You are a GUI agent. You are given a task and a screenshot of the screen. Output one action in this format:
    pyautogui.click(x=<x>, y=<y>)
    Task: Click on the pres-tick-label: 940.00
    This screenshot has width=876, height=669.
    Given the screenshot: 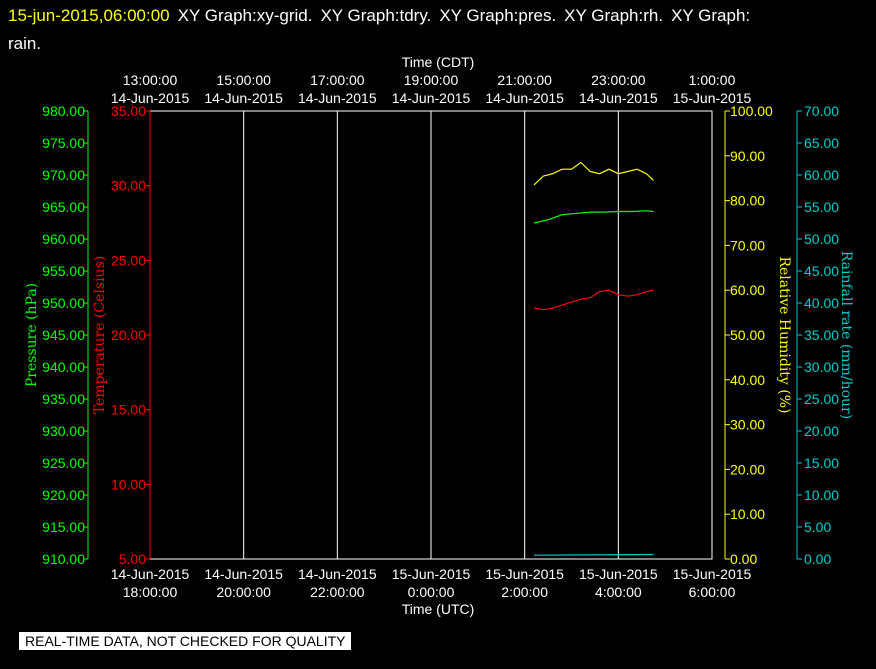 What is the action you would take?
    pyautogui.click(x=63, y=367)
    